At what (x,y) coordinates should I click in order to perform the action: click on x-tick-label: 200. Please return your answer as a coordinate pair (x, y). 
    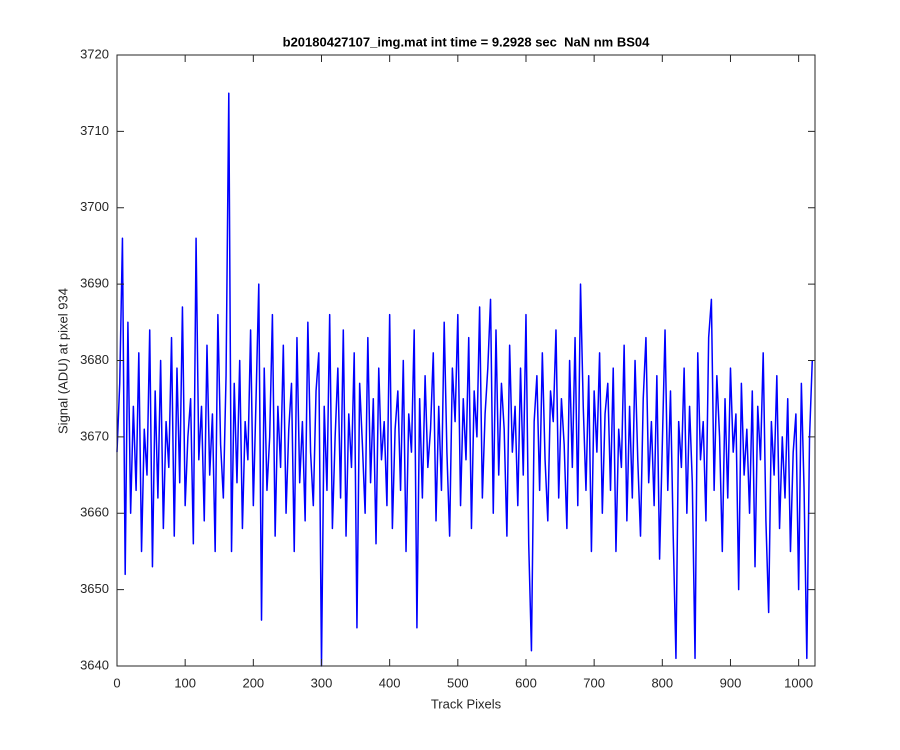
    Looking at the image, I should click on (253, 682).